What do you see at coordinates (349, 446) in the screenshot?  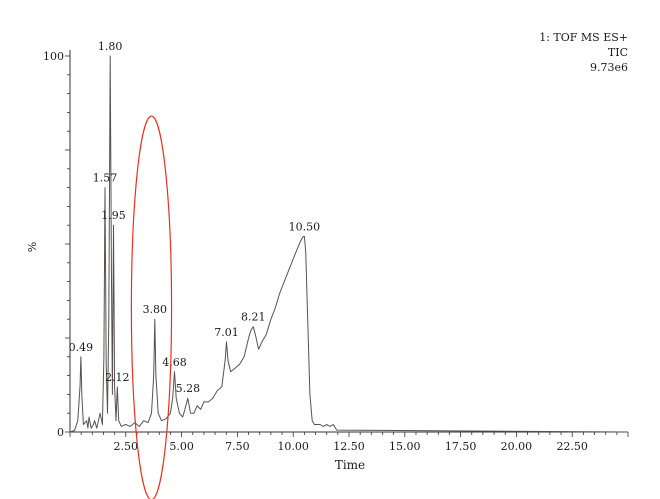 I see `x-tick-label: 12.50` at bounding box center [349, 446].